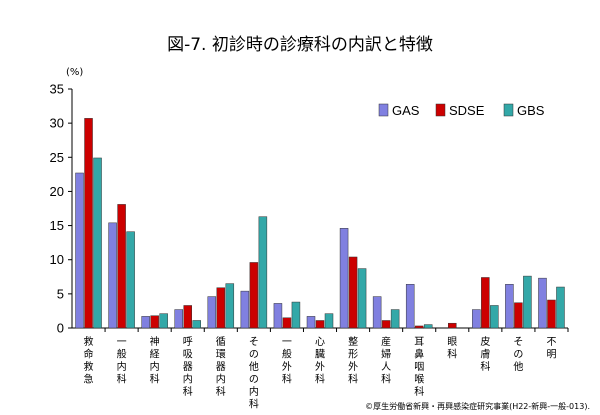  What do you see at coordinates (60, 293) in the screenshot?
I see `y-tick-label: 5` at bounding box center [60, 293].